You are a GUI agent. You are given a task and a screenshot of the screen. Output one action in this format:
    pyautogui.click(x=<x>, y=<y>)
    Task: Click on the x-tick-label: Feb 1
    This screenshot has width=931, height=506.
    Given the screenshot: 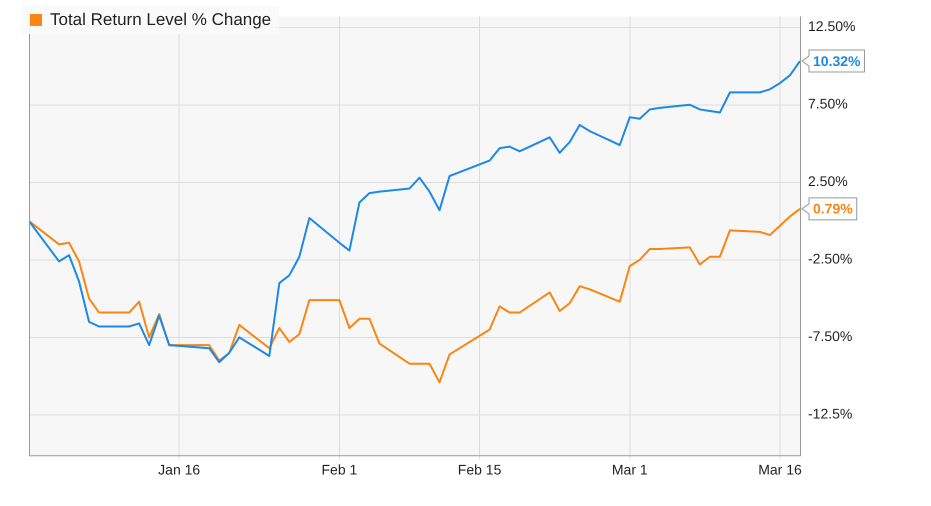 What is the action you would take?
    pyautogui.click(x=339, y=469)
    